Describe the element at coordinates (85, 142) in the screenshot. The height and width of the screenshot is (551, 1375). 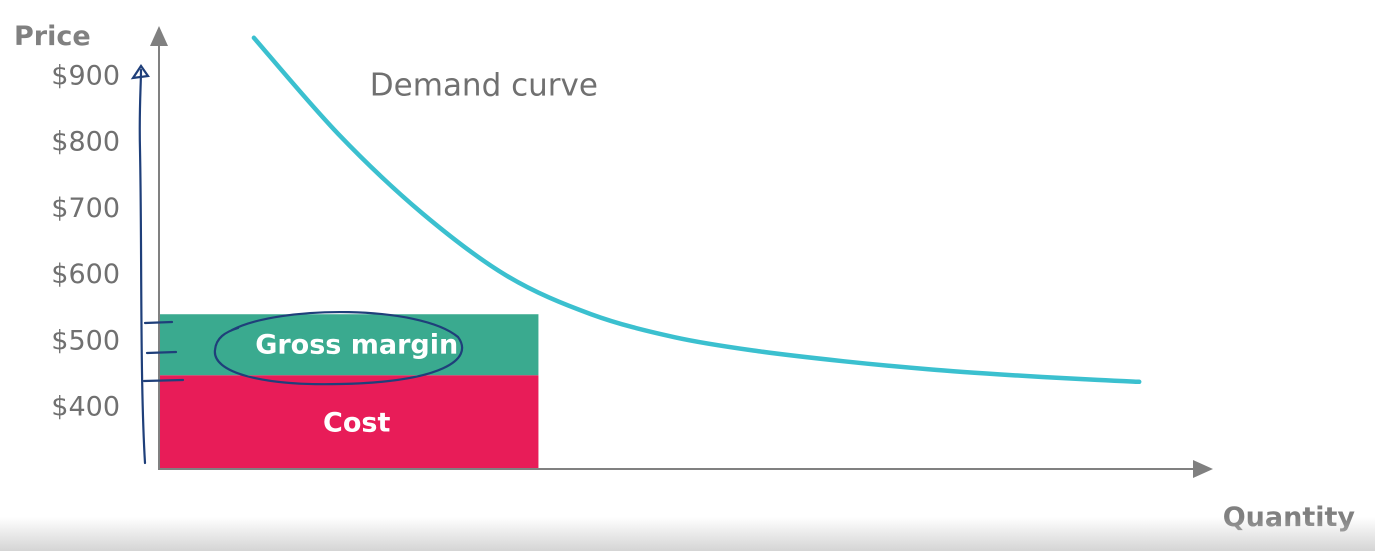
I see `y-tick-label: $800` at that location.